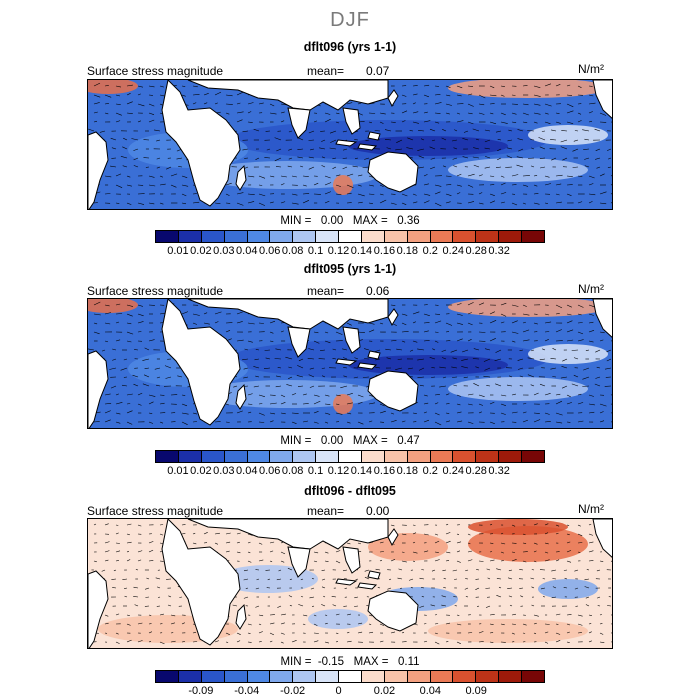  I want to click on panel-2-map, so click(350, 363).